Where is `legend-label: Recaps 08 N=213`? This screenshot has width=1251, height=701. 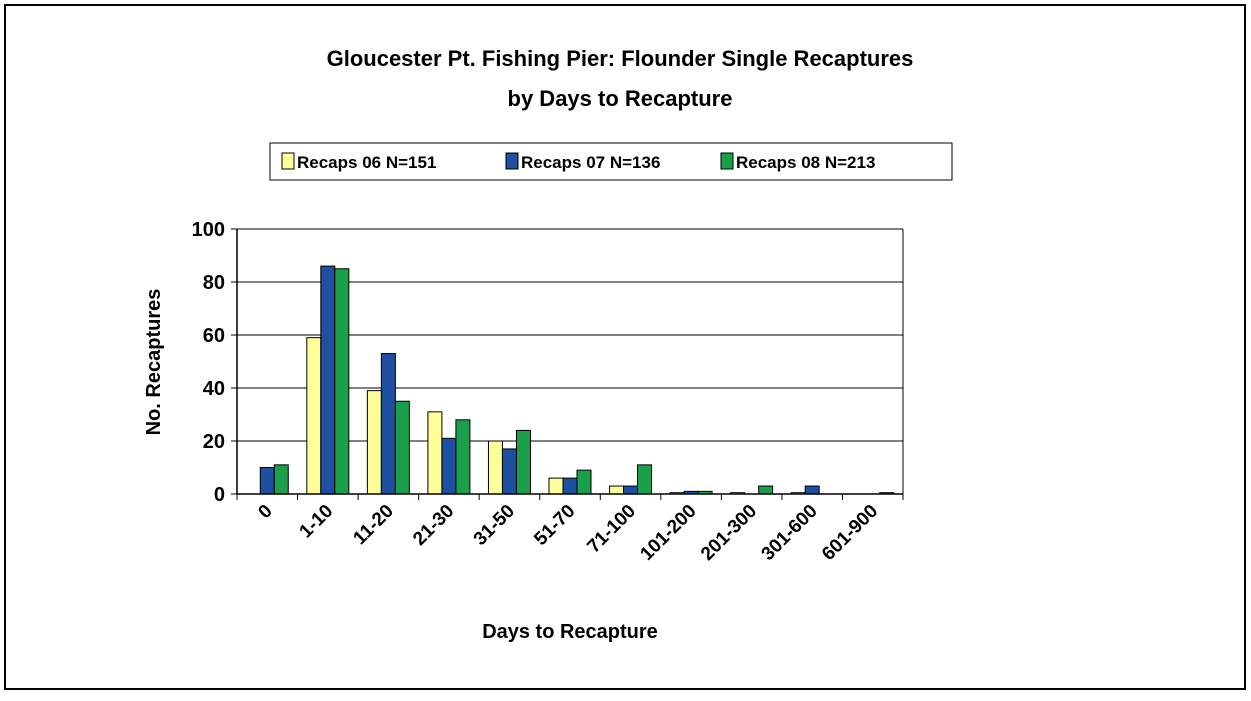 legend-label: Recaps 08 N=213 is located at coordinates (805, 162).